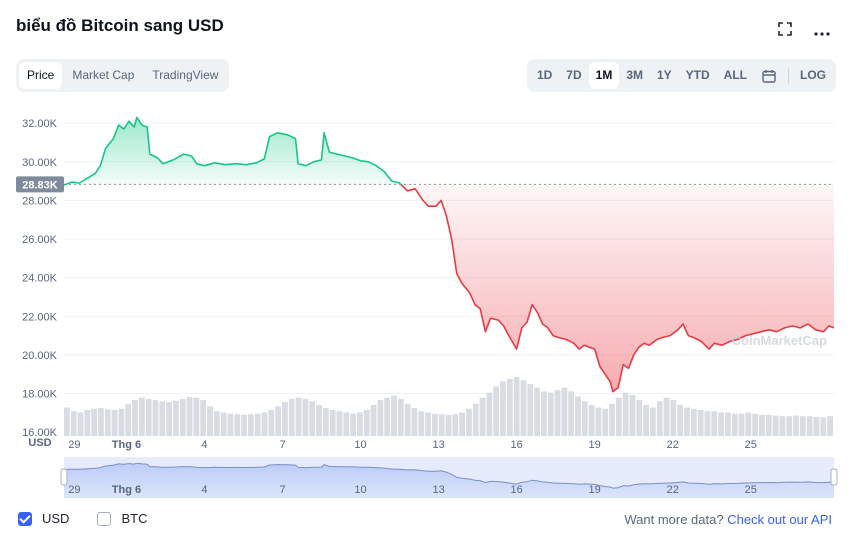 This screenshot has height=557, width=860. I want to click on usd-checkbox, so click(25, 518).